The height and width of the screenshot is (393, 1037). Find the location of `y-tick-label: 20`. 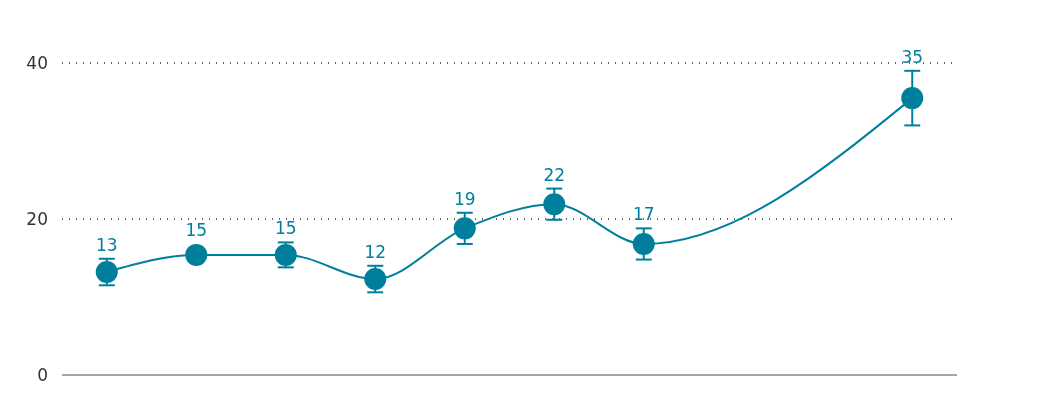

y-tick-label: 20 is located at coordinates (37, 218).